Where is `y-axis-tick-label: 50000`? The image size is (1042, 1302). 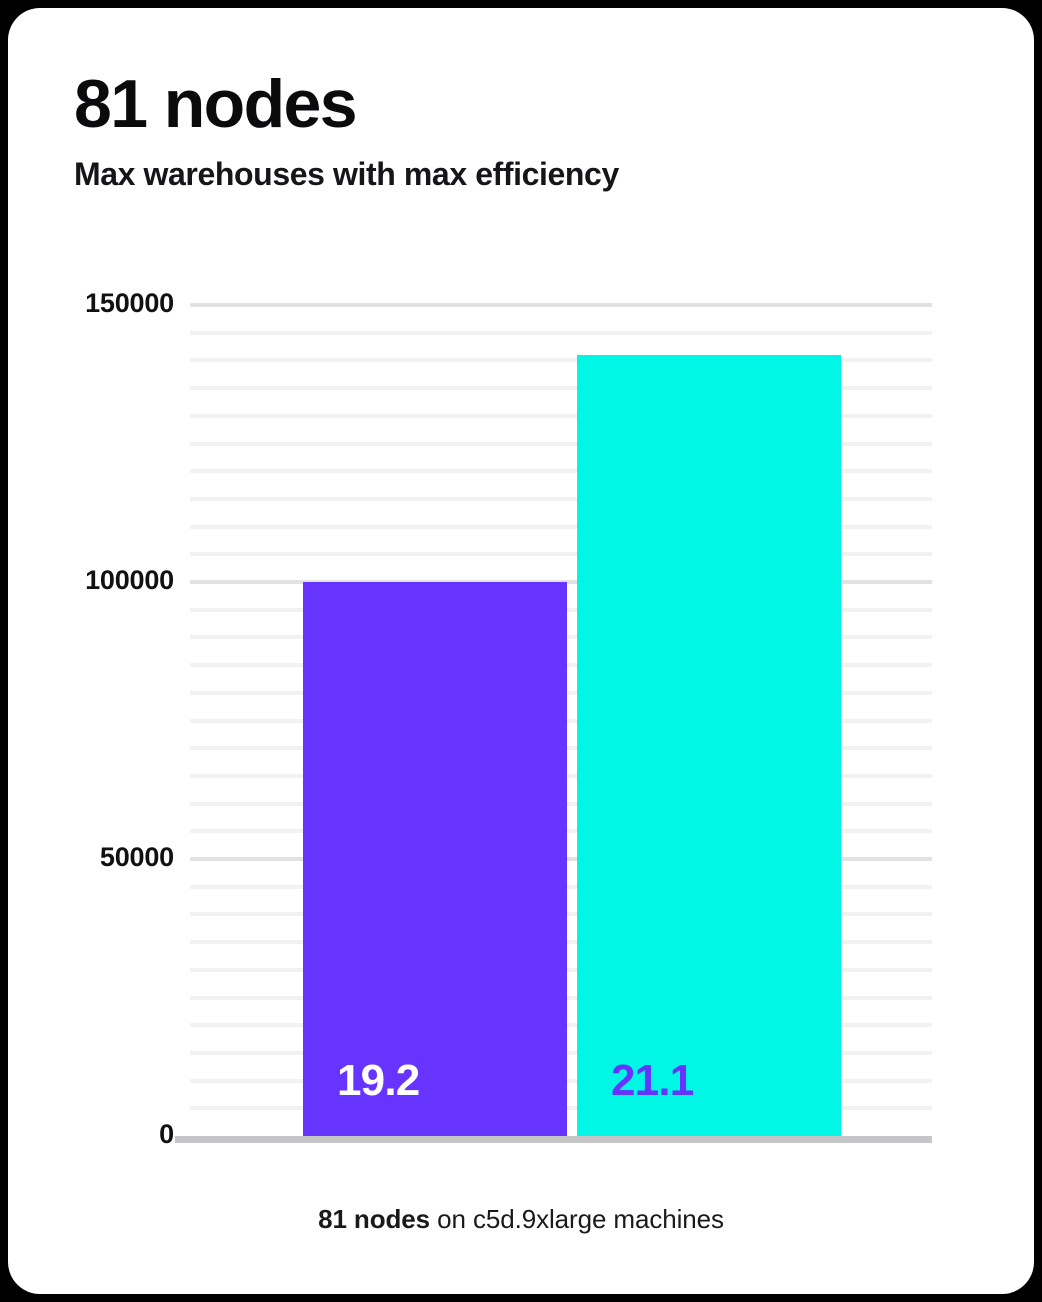 y-axis-tick-label: 50000 is located at coordinates (136, 857).